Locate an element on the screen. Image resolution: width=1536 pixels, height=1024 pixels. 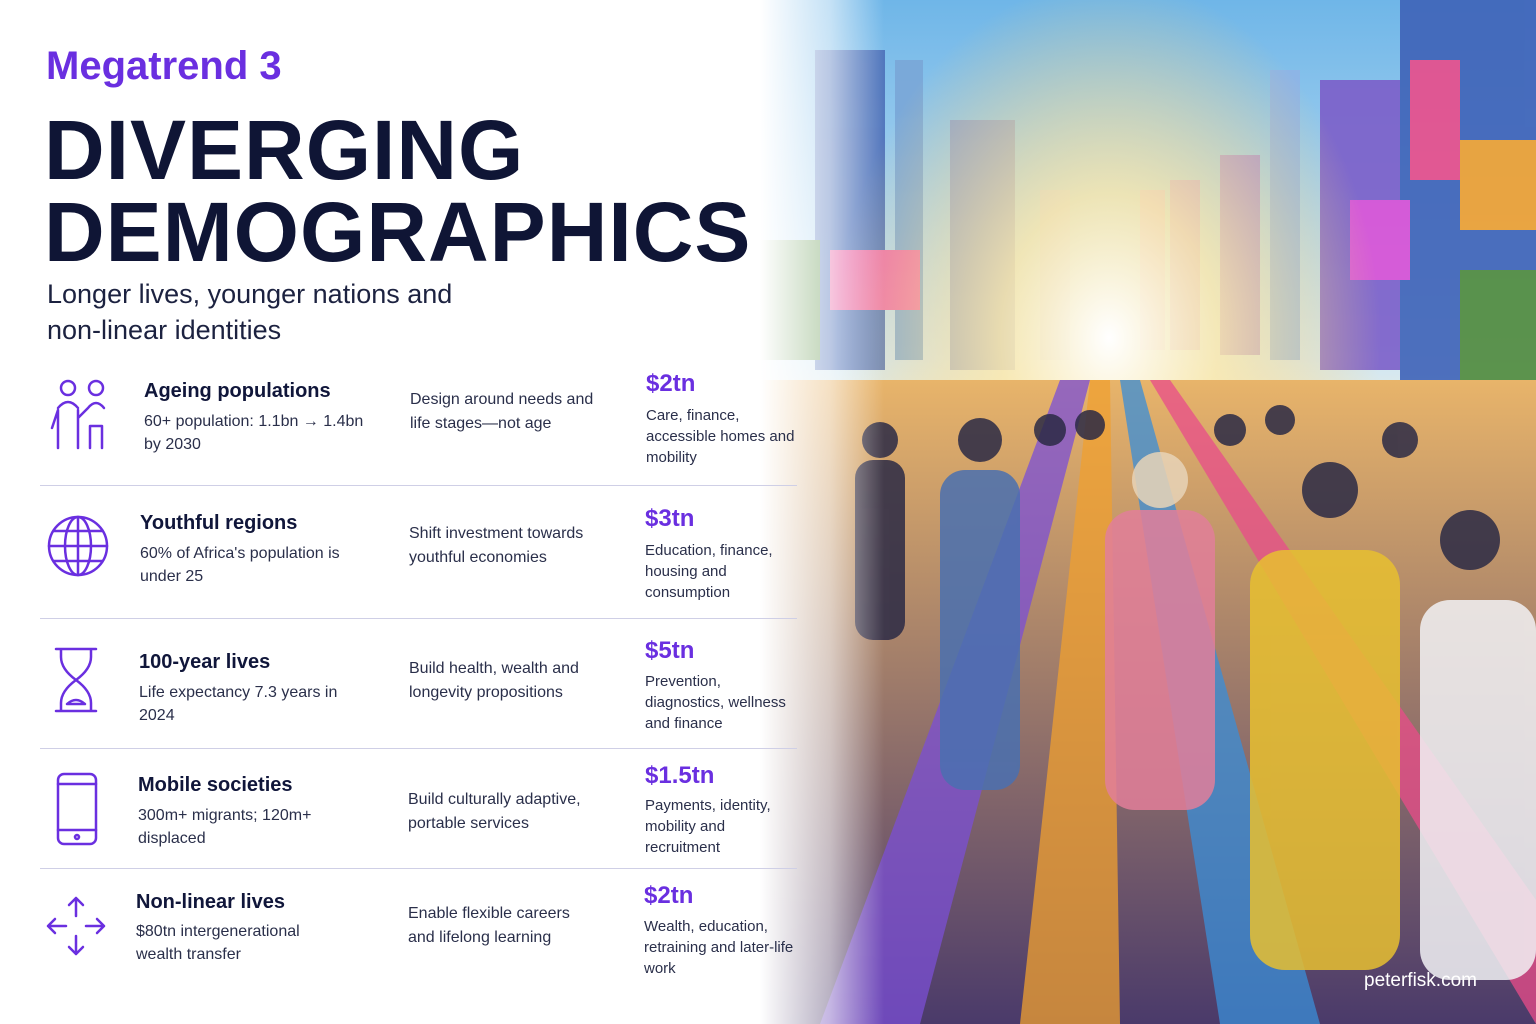
row-stat: Life expectancy 7.3 years in 2024 is located at coordinates (238, 704).